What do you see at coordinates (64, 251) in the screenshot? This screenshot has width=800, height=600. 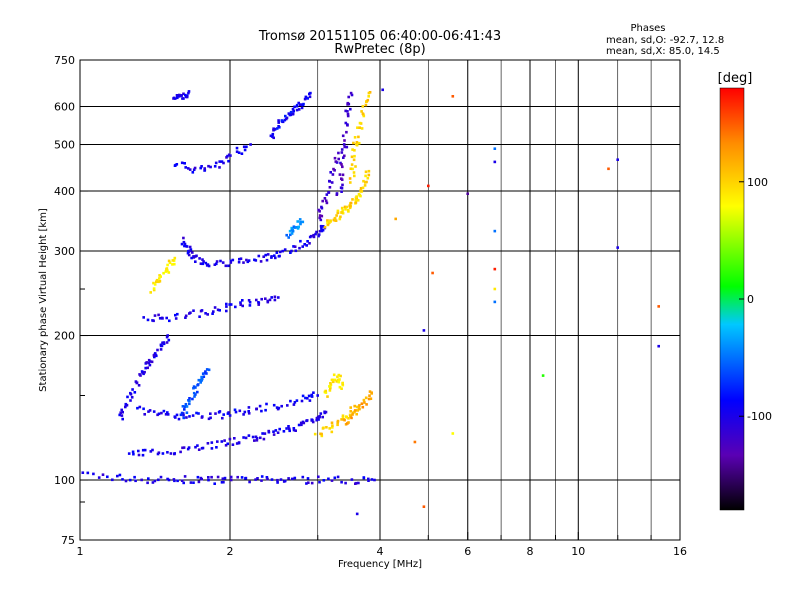 I see `y-tick-label: 300` at bounding box center [64, 251].